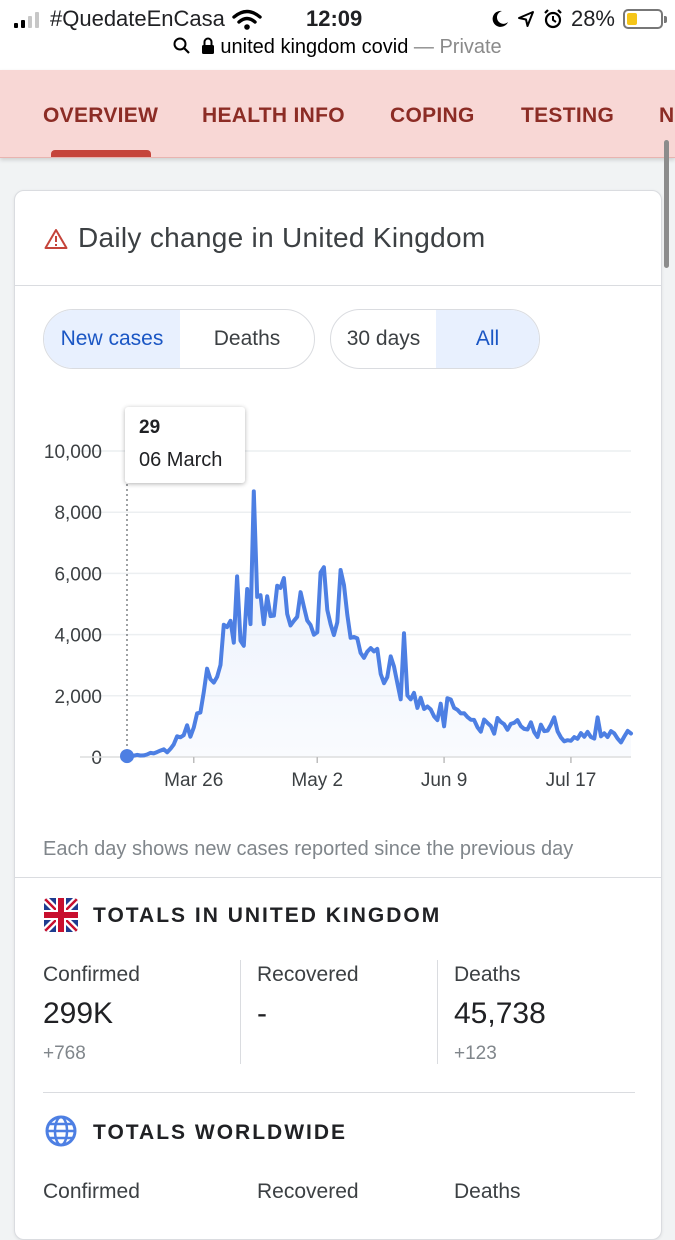  Describe the element at coordinates (339, 1092) in the screenshot. I see `totals-divider` at that location.